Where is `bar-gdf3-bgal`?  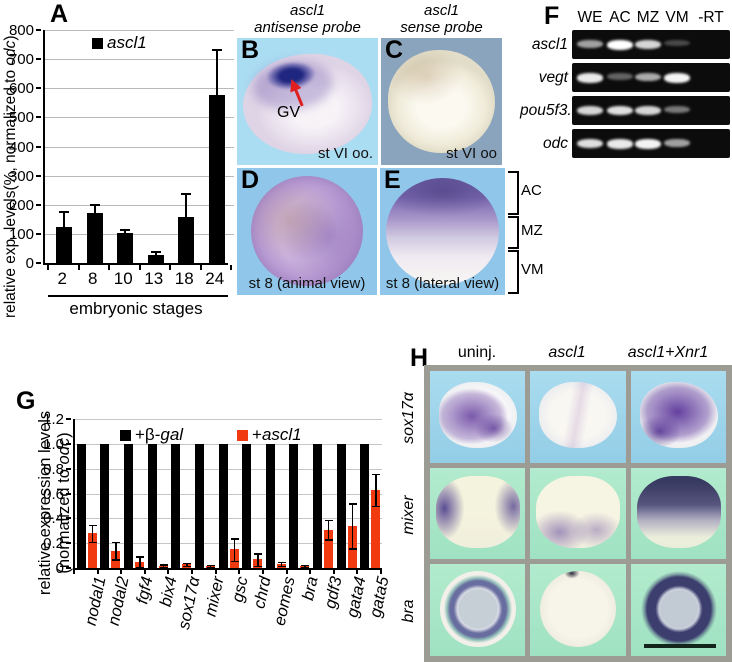 bar-gdf3-bgal is located at coordinates (317, 505).